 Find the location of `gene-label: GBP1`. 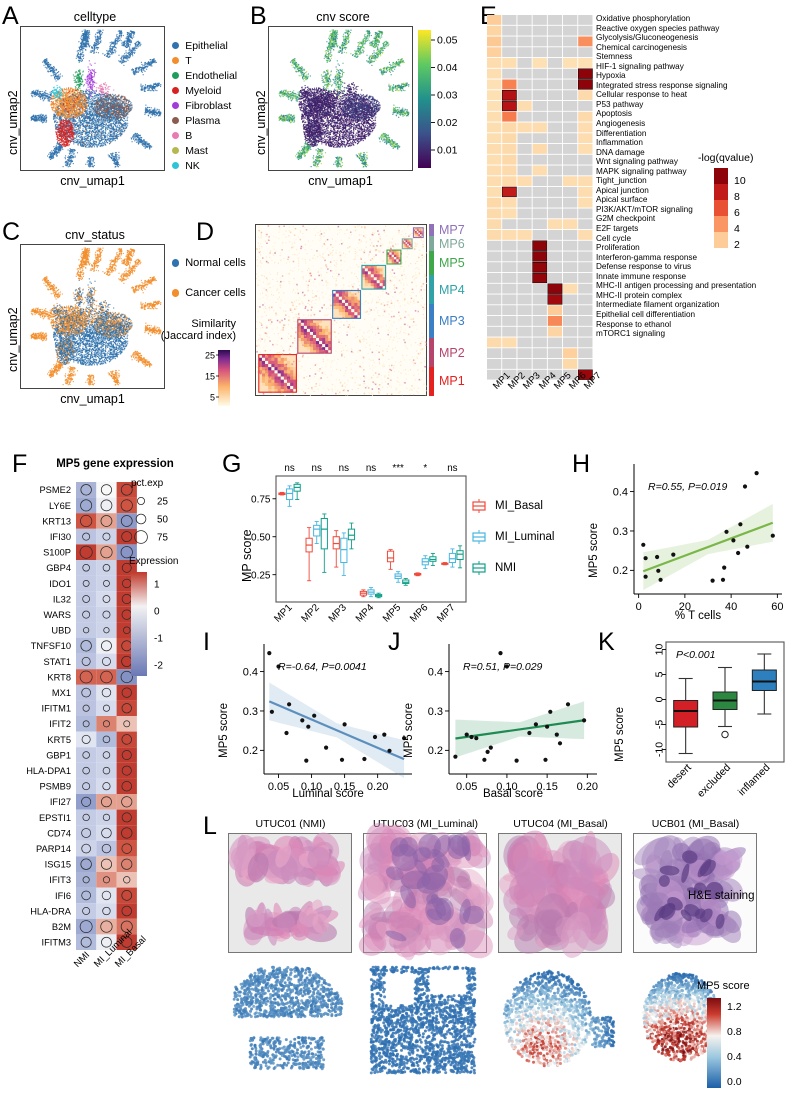

gene-label: GBP1 is located at coordinates (58, 755).